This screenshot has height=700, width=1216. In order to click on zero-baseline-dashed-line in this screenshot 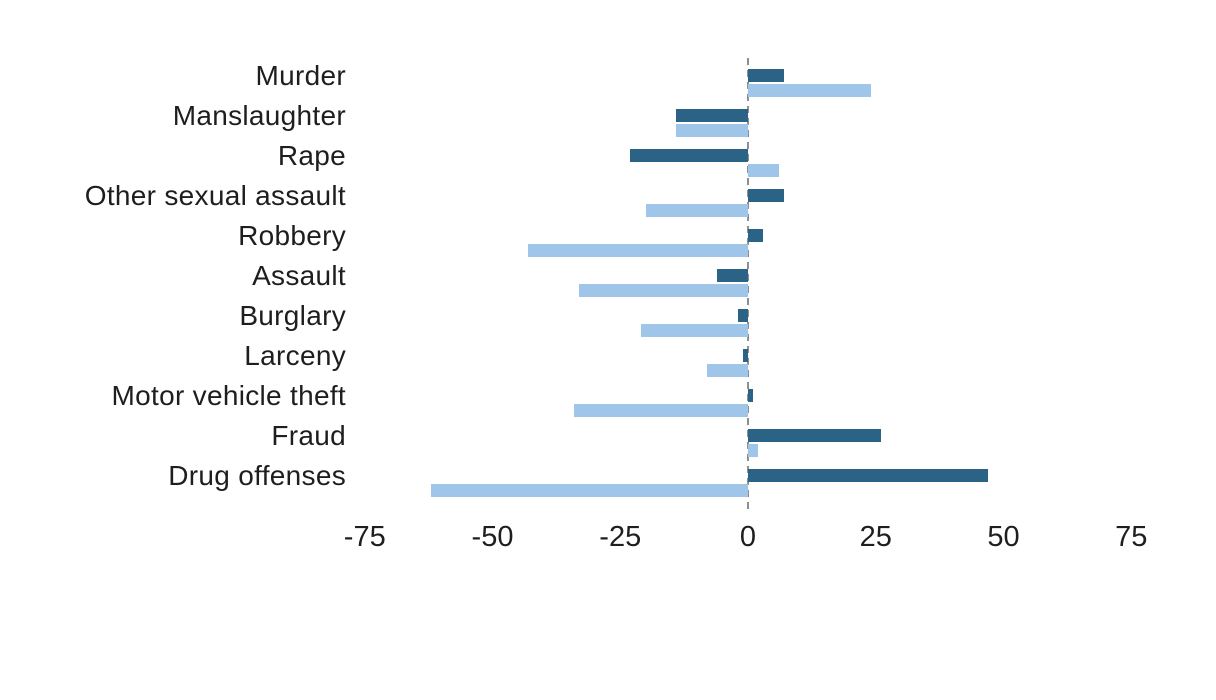, I will do `click(748, 286)`.